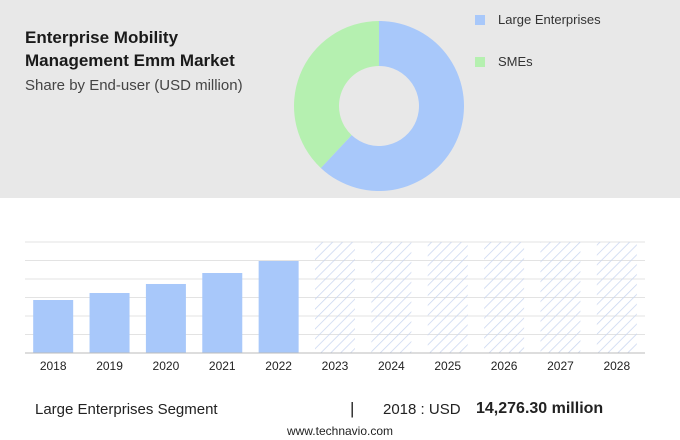 This screenshot has height=440, width=680. Describe the element at coordinates (560, 366) in the screenshot. I see `x-tick-label: 2027` at that location.